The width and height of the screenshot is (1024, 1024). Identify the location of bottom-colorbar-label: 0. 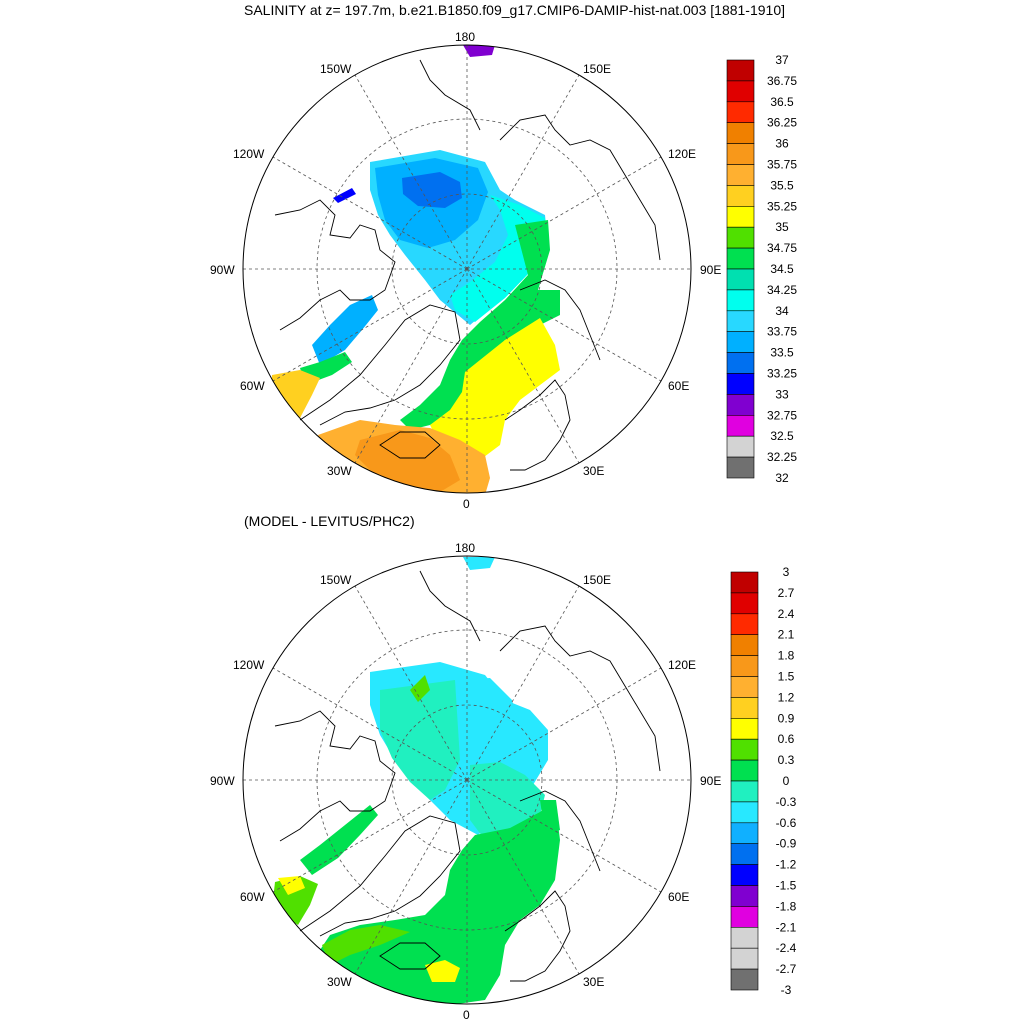
(786, 781).